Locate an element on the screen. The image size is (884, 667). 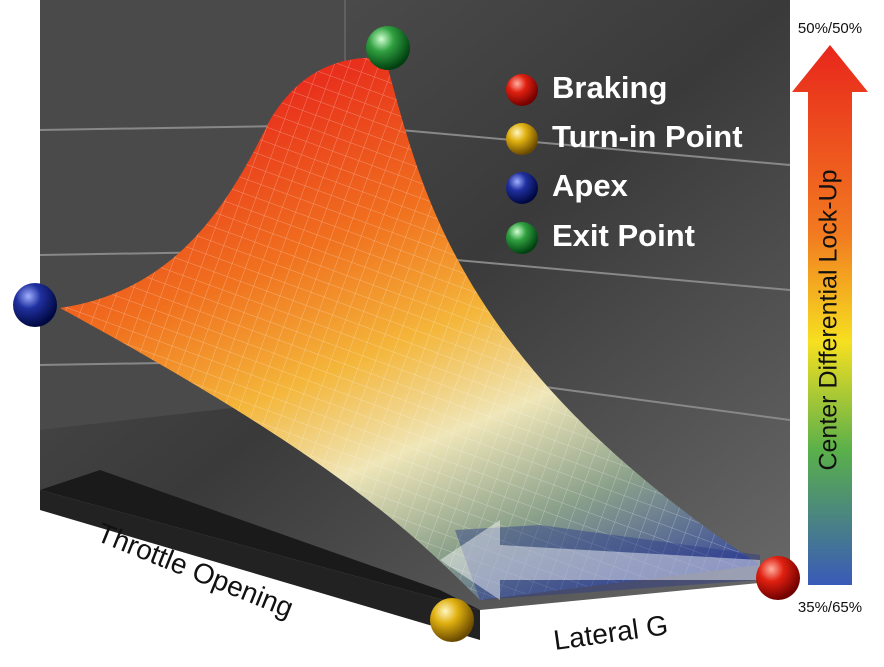
legend-label: Exit Point is located at coordinates (623, 235).